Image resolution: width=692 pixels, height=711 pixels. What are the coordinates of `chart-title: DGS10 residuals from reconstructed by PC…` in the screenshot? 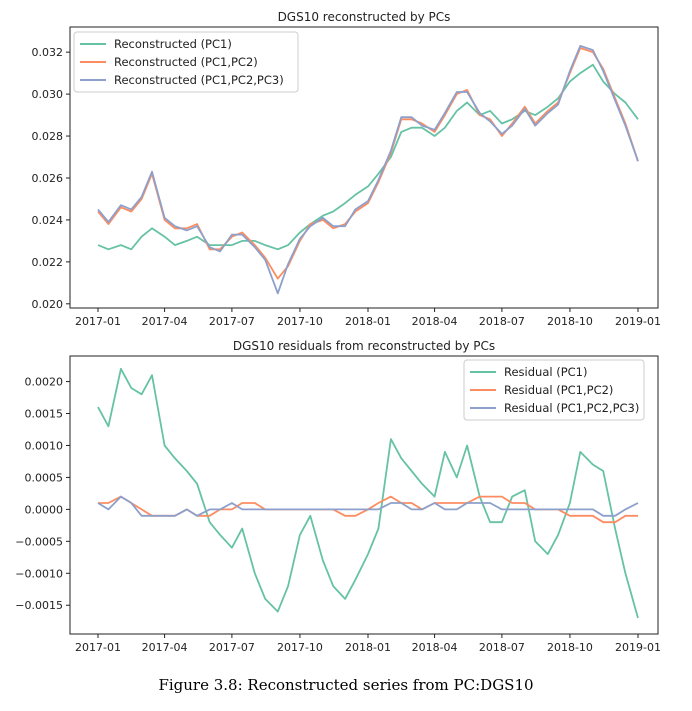 It's located at (364, 346).